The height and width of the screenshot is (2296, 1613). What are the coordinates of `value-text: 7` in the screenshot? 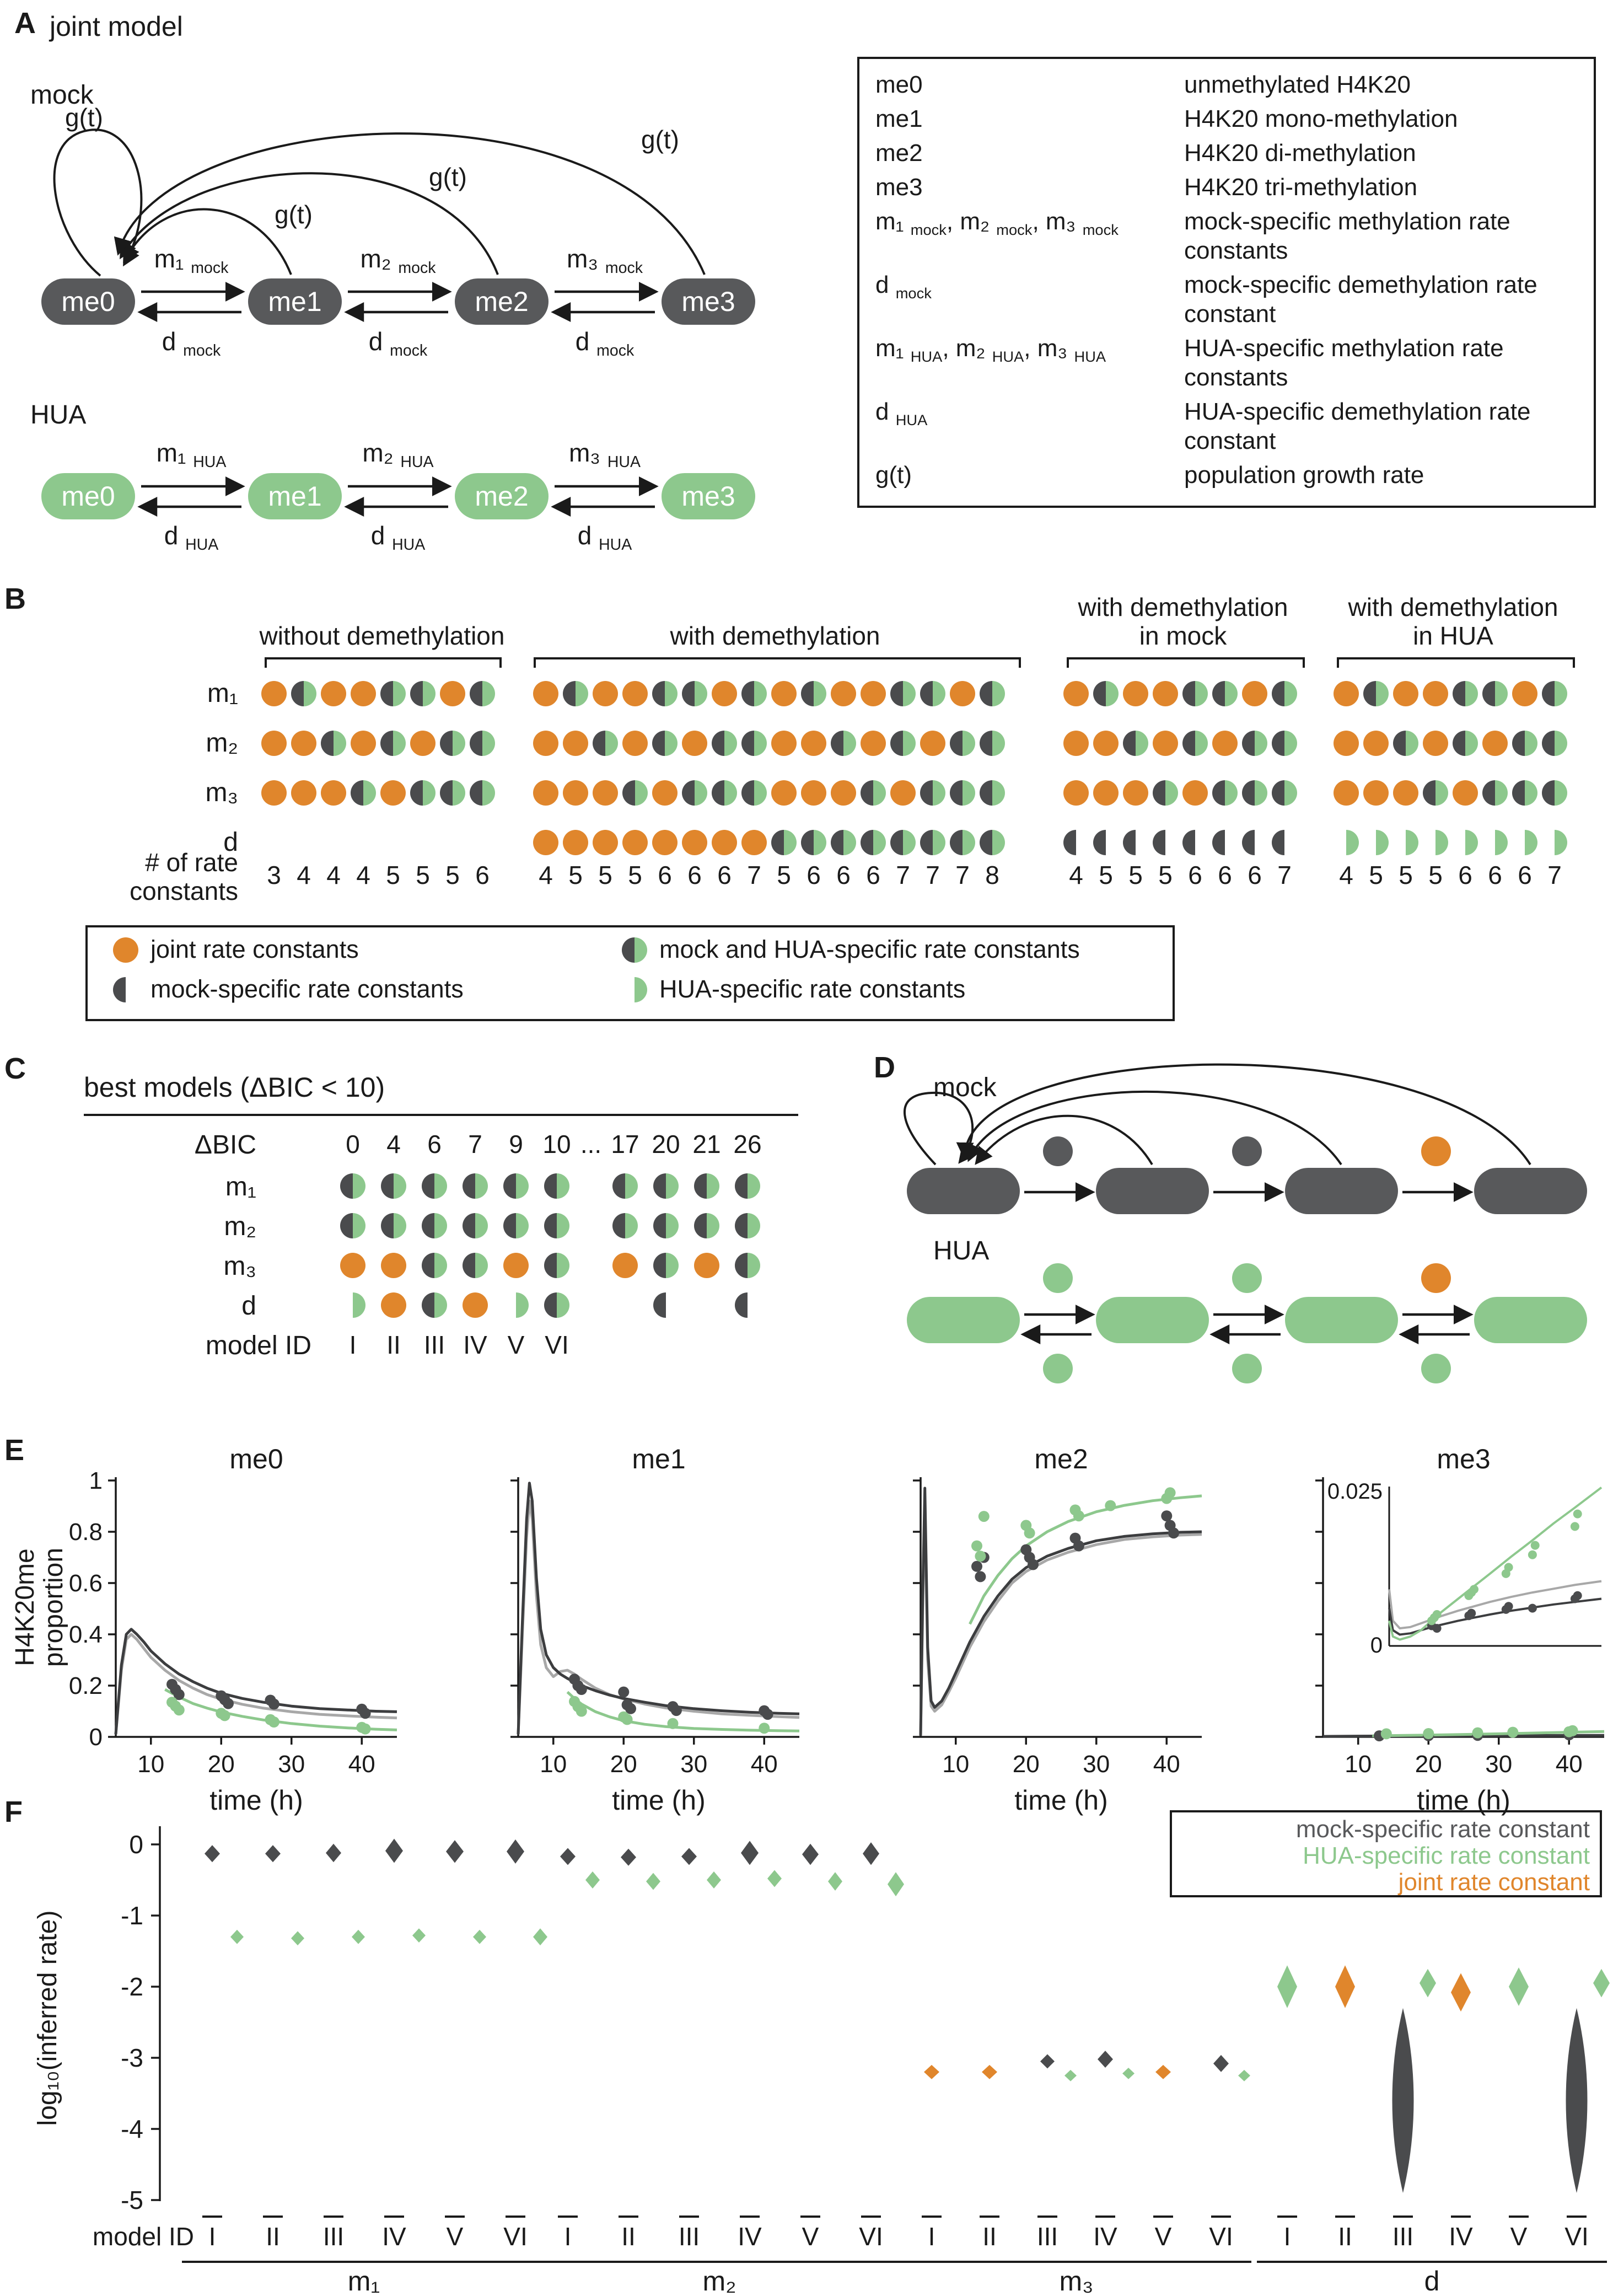 It's located at (903, 875).